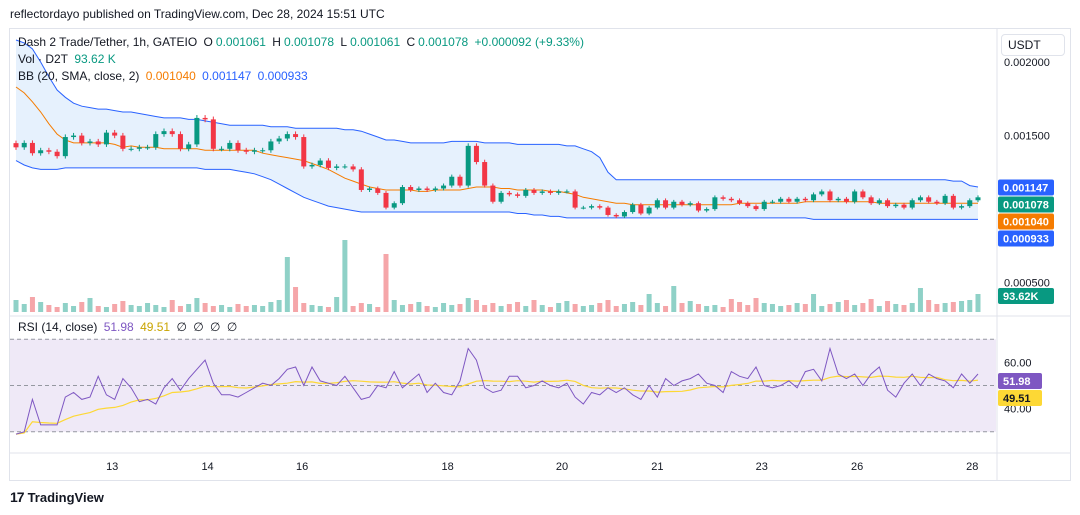  Describe the element at coordinates (43, 59) in the screenshot. I see `volume-label: Vol · D2T` at that location.